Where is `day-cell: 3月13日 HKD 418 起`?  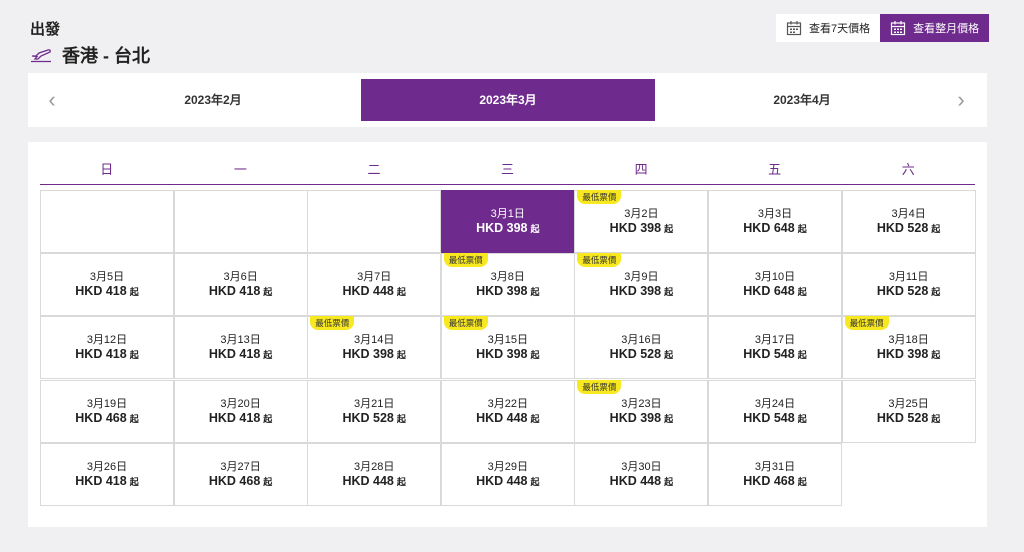 day-cell: 3月13日 HKD 418 起 is located at coordinates (240, 348).